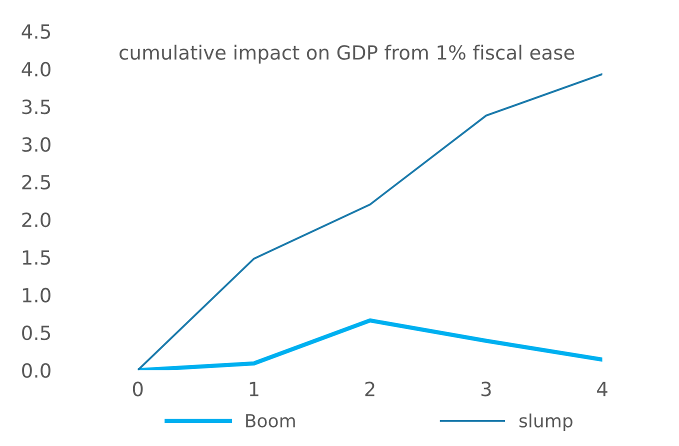 The image size is (679, 446). I want to click on x-tick-label: 0, so click(137, 389).